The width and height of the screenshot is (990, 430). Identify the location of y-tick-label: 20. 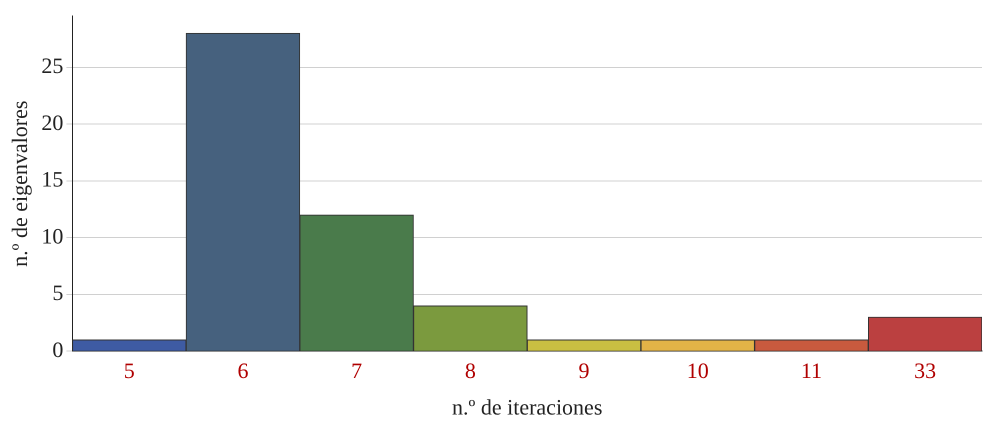
(52, 122).